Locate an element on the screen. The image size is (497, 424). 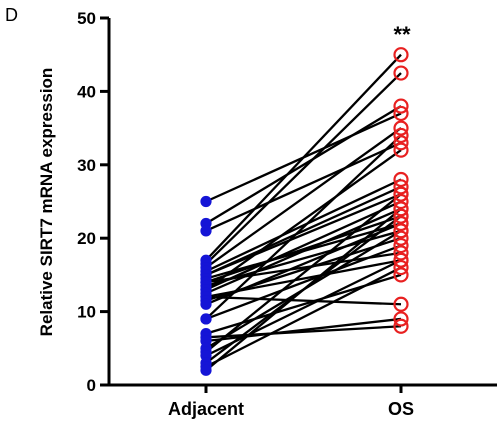
y-tick-label: 20 is located at coordinates (86, 238).